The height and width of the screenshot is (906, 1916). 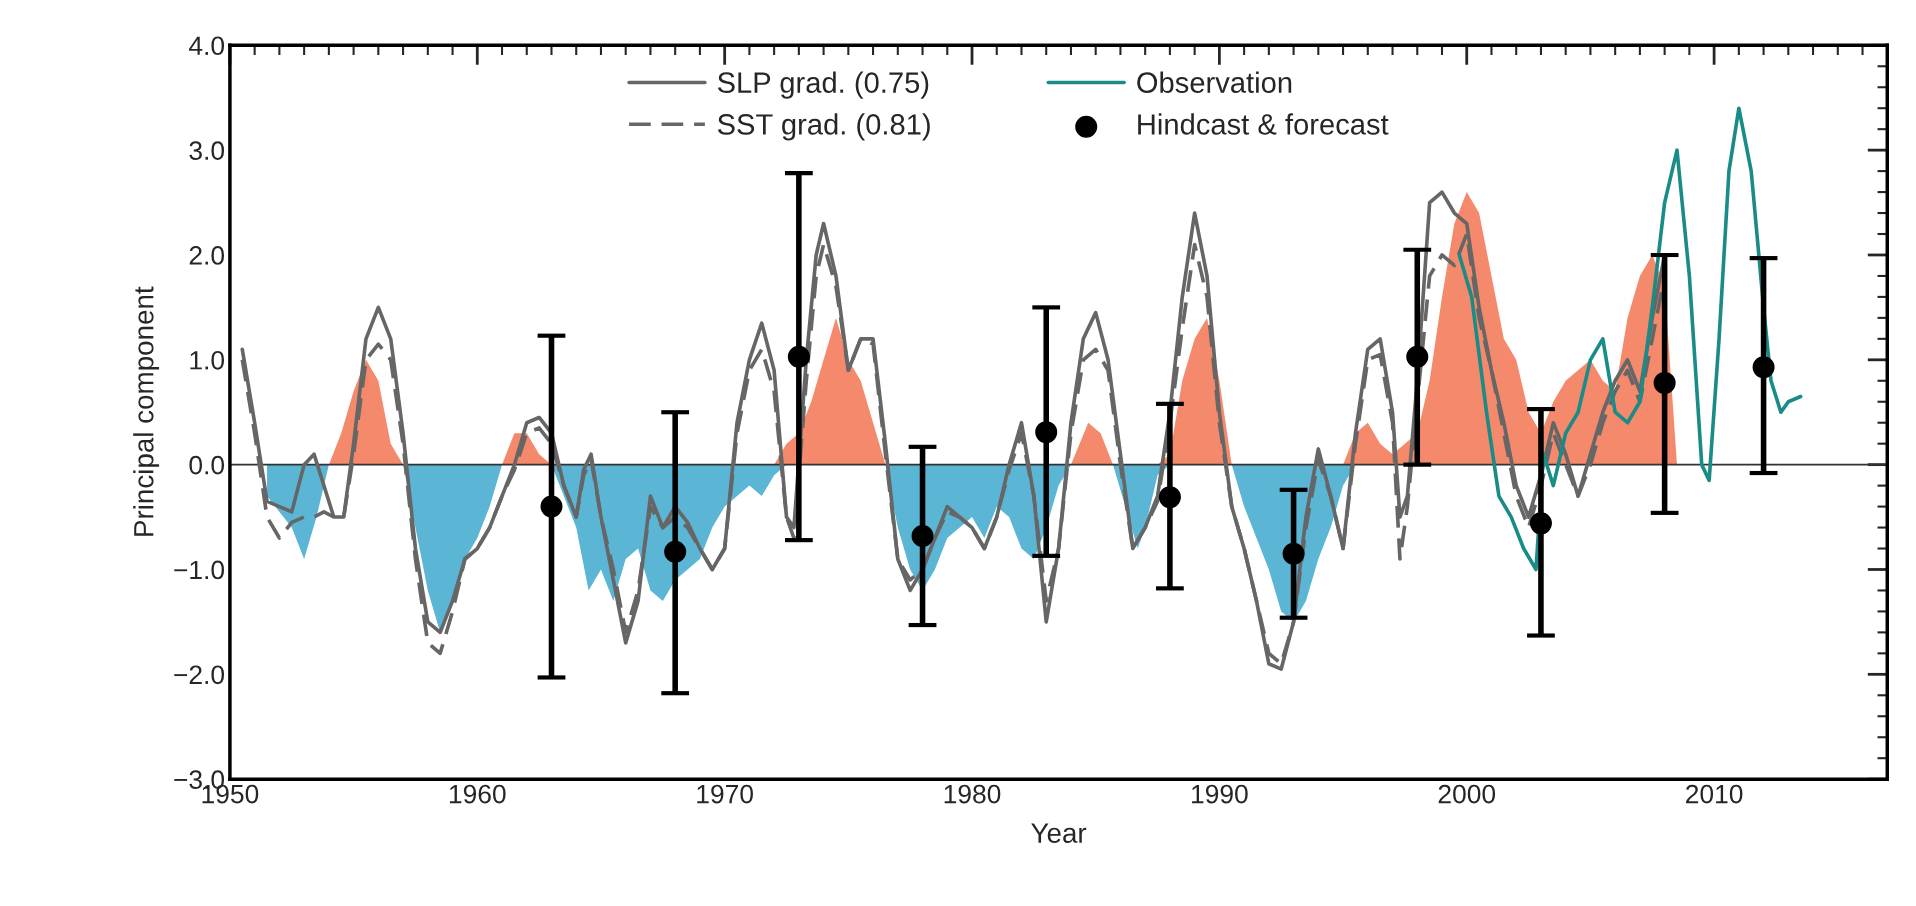 I want to click on legend-label: Hindcast & forecast, so click(x=1263, y=124).